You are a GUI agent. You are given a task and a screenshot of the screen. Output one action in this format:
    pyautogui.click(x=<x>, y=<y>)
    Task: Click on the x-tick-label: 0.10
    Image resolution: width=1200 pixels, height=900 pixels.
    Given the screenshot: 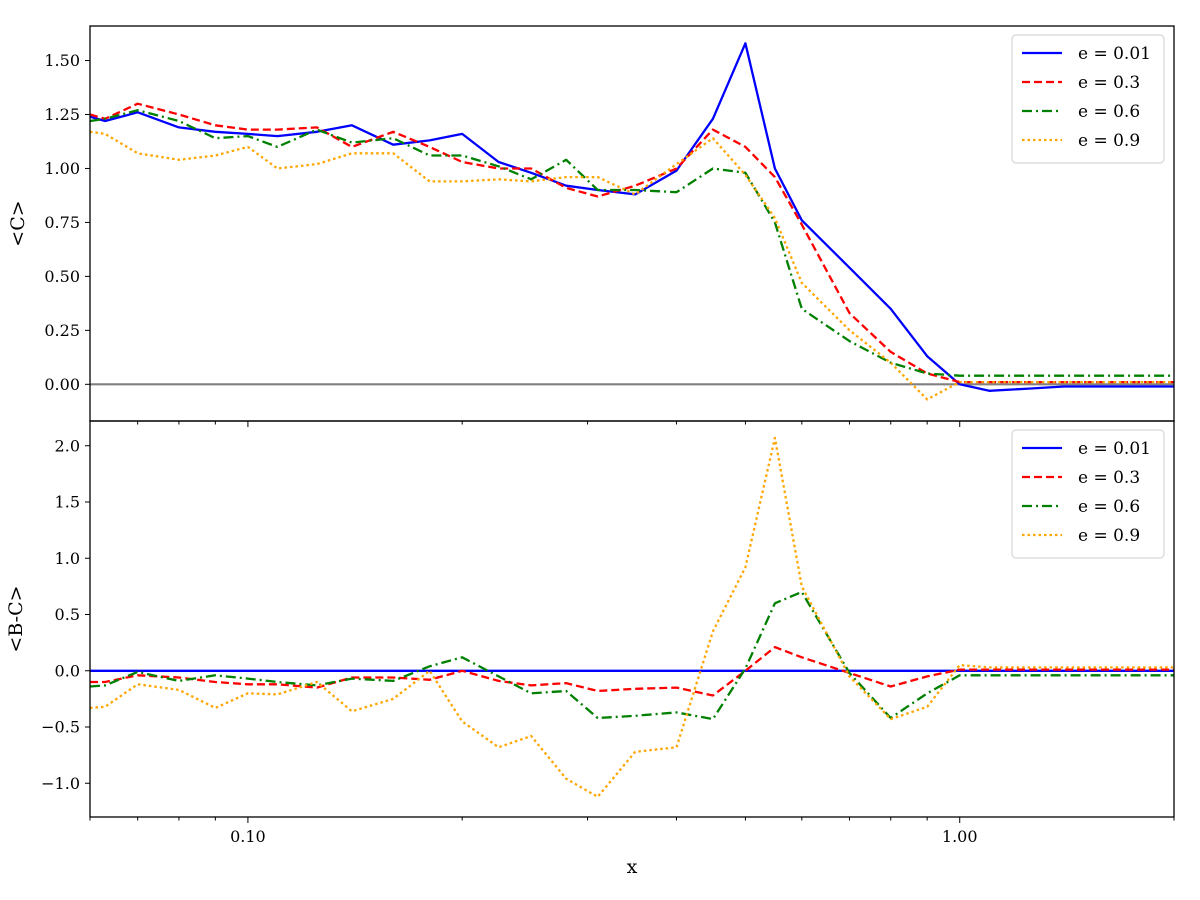 What is the action you would take?
    pyautogui.click(x=248, y=836)
    